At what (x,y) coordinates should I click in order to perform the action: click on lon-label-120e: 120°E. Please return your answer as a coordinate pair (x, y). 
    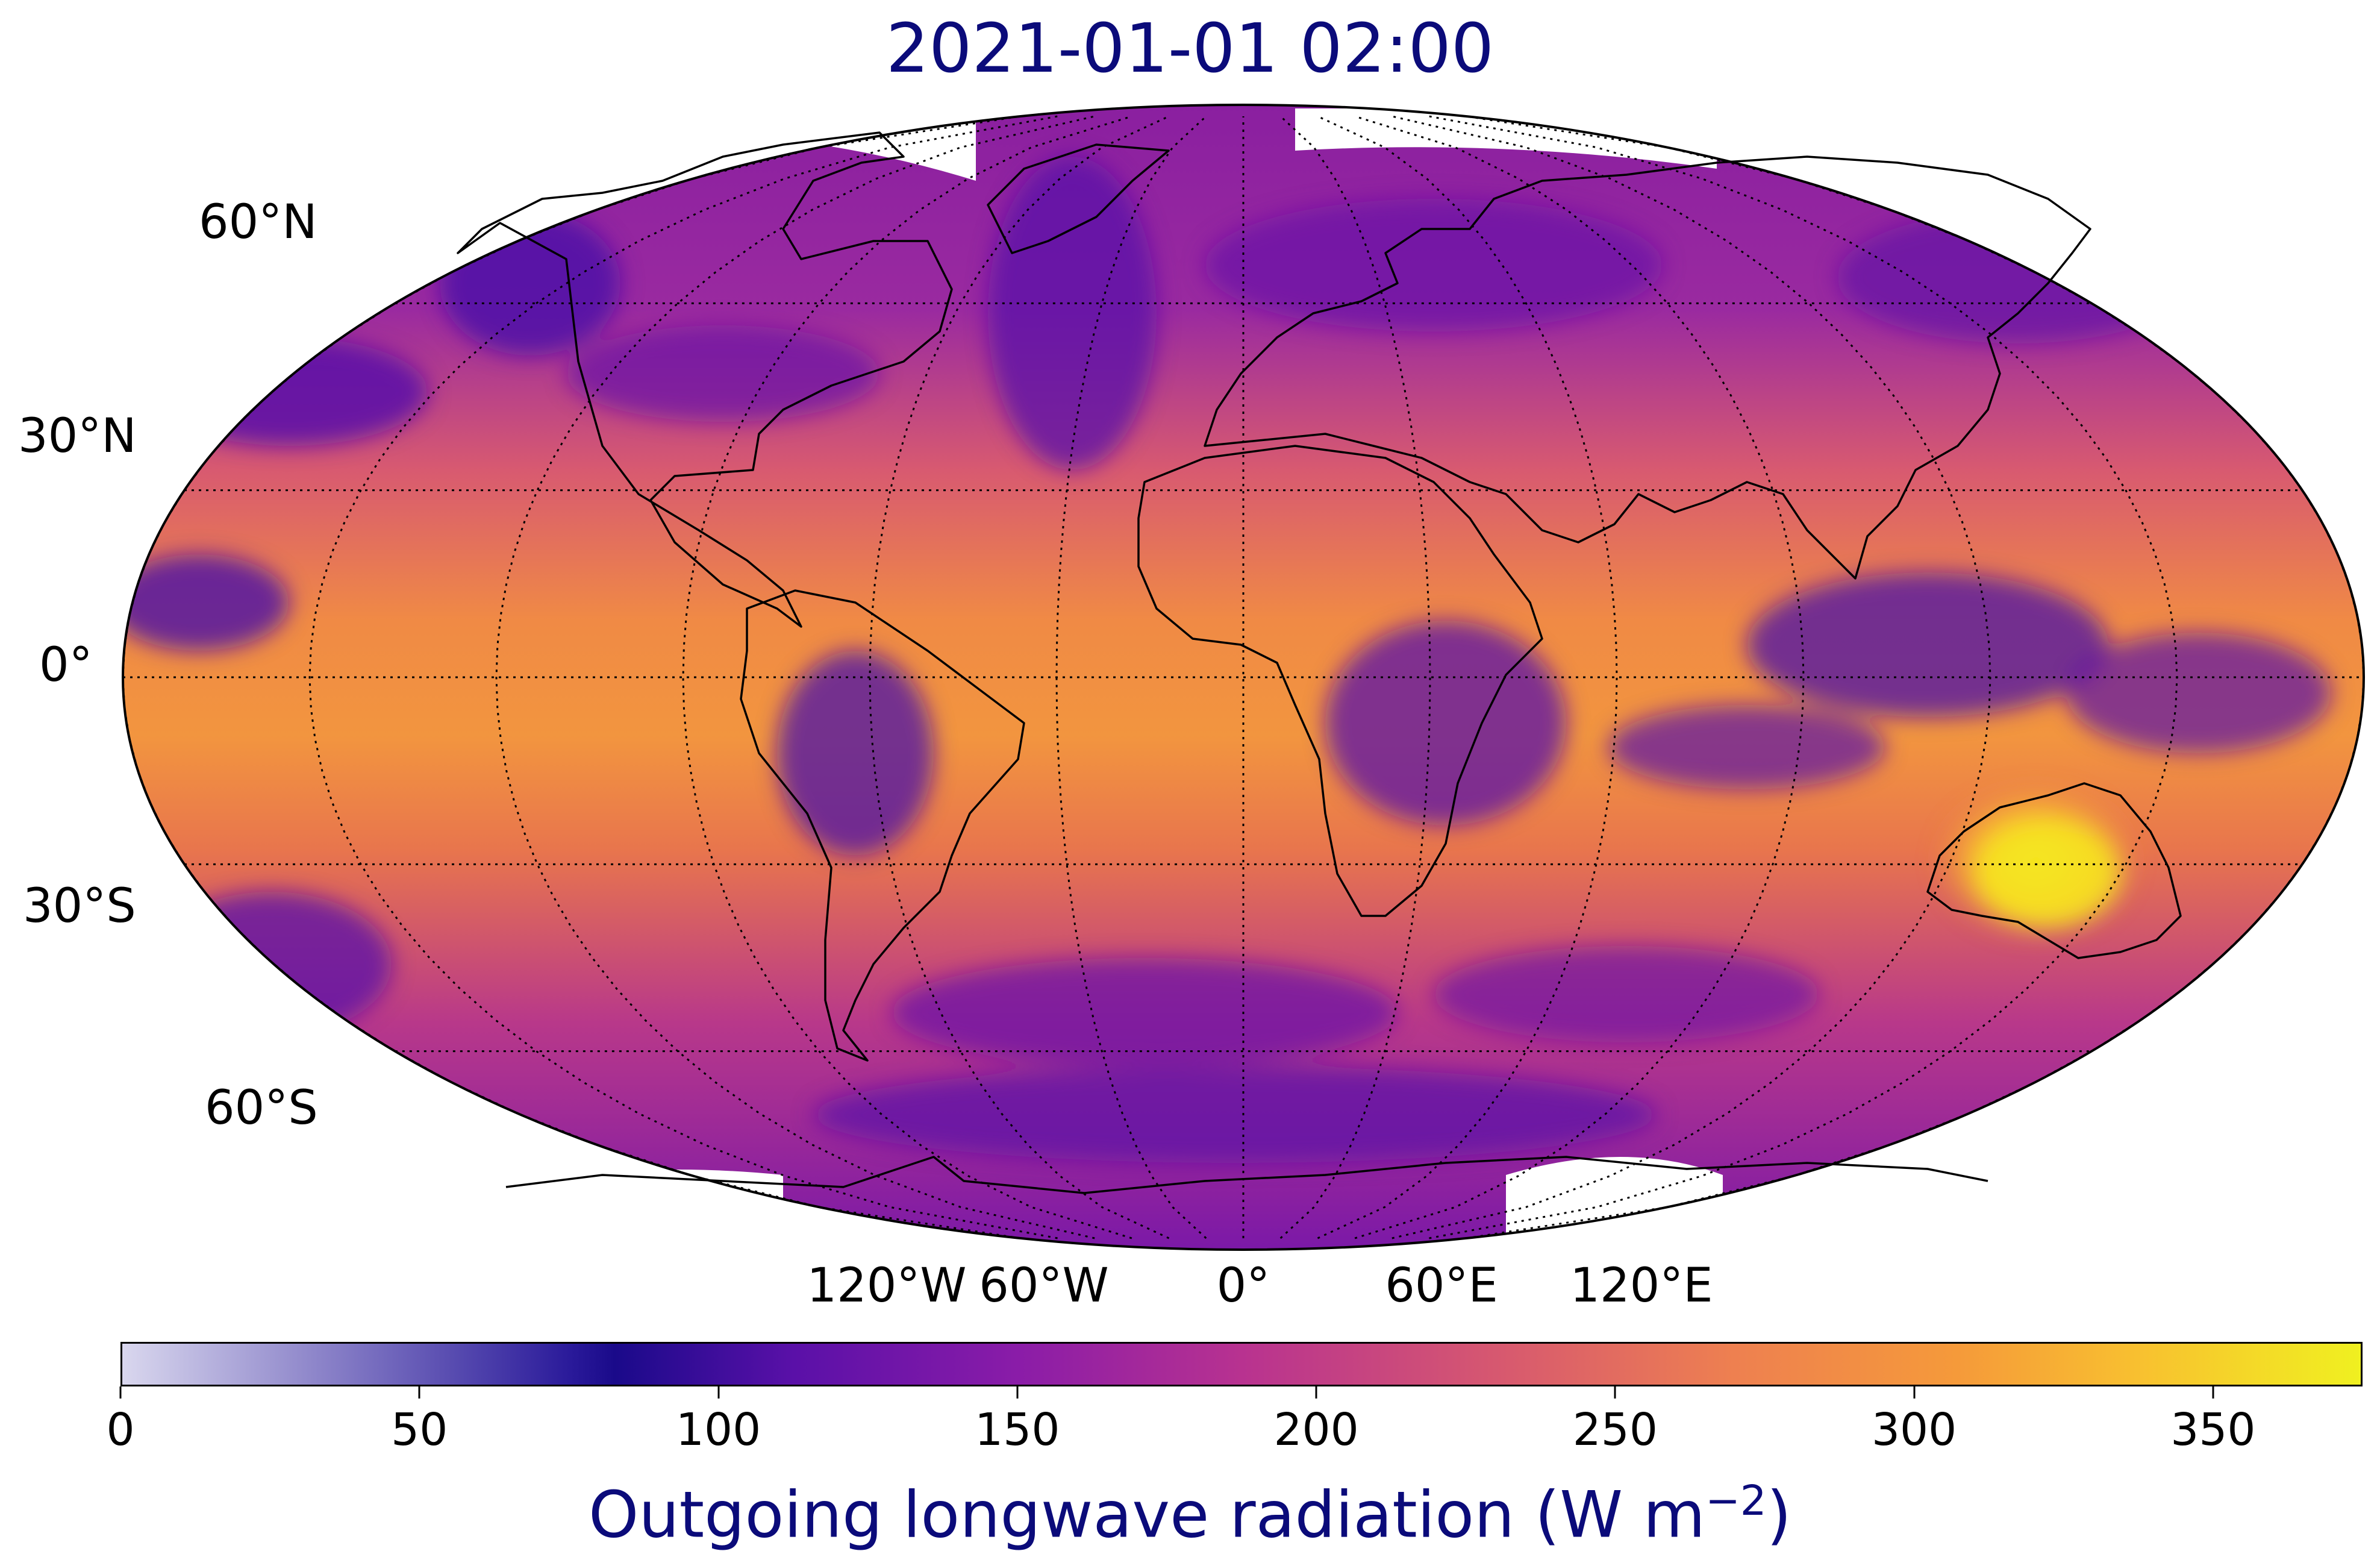
    Looking at the image, I should click on (1641, 1286).